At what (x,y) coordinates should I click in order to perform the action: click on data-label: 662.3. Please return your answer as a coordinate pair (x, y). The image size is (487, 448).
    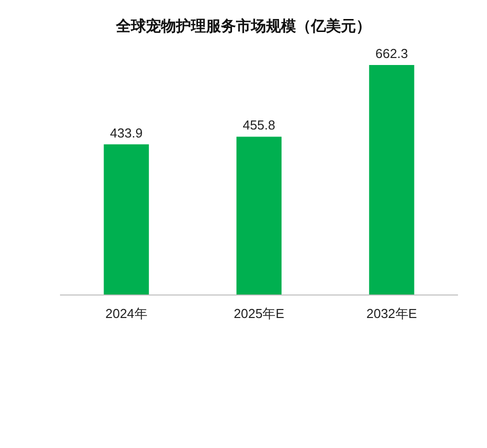
    Looking at the image, I should click on (391, 53).